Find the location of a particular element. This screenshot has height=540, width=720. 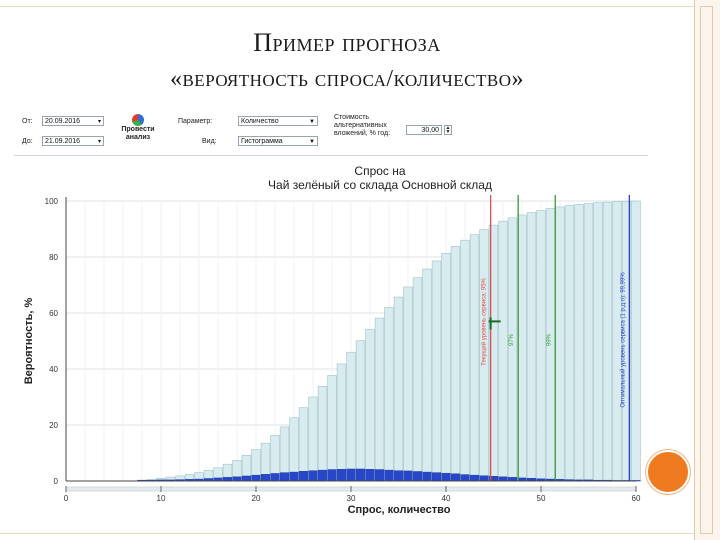

cost-input: 30,00 is located at coordinates (424, 130).